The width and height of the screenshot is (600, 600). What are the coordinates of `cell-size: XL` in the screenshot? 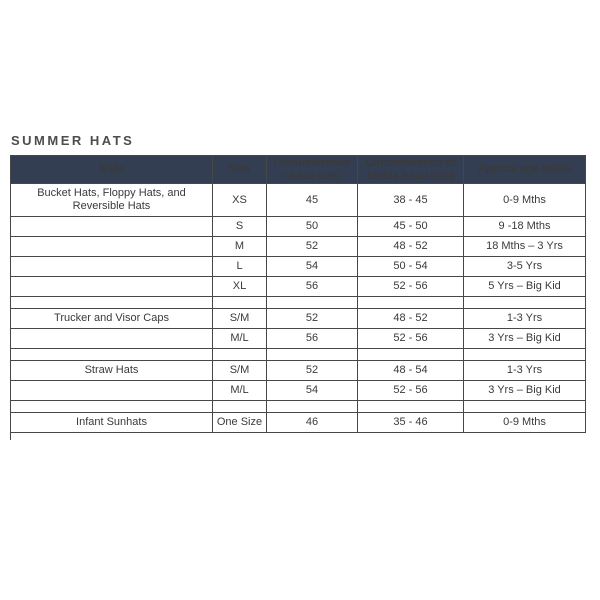 It's located at (239, 286).